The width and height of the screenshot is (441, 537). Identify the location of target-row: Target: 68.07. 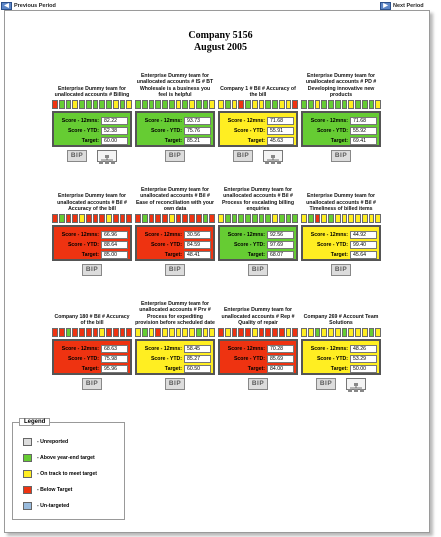
(258, 255).